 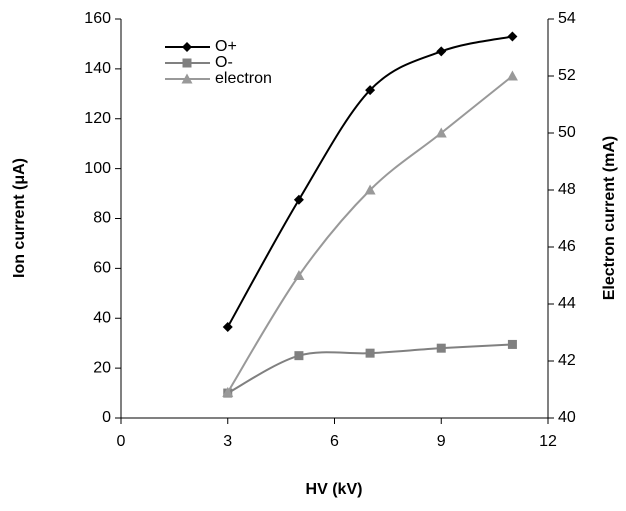 What do you see at coordinates (567, 18) in the screenshot?
I see `y2-tick-label: 54` at bounding box center [567, 18].